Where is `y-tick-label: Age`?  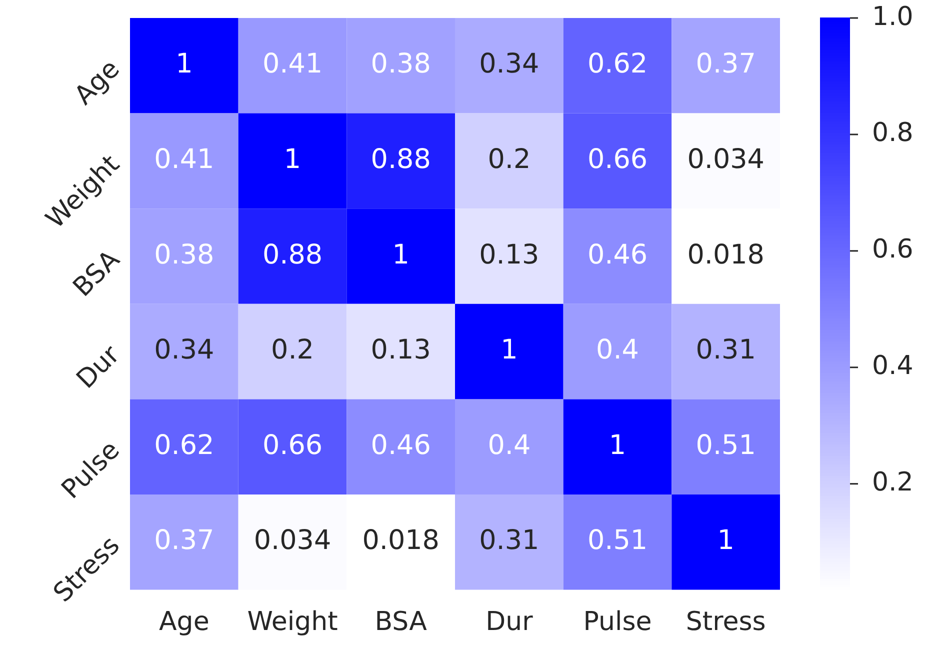
y-tick-label: Age is located at coordinates (97, 82).